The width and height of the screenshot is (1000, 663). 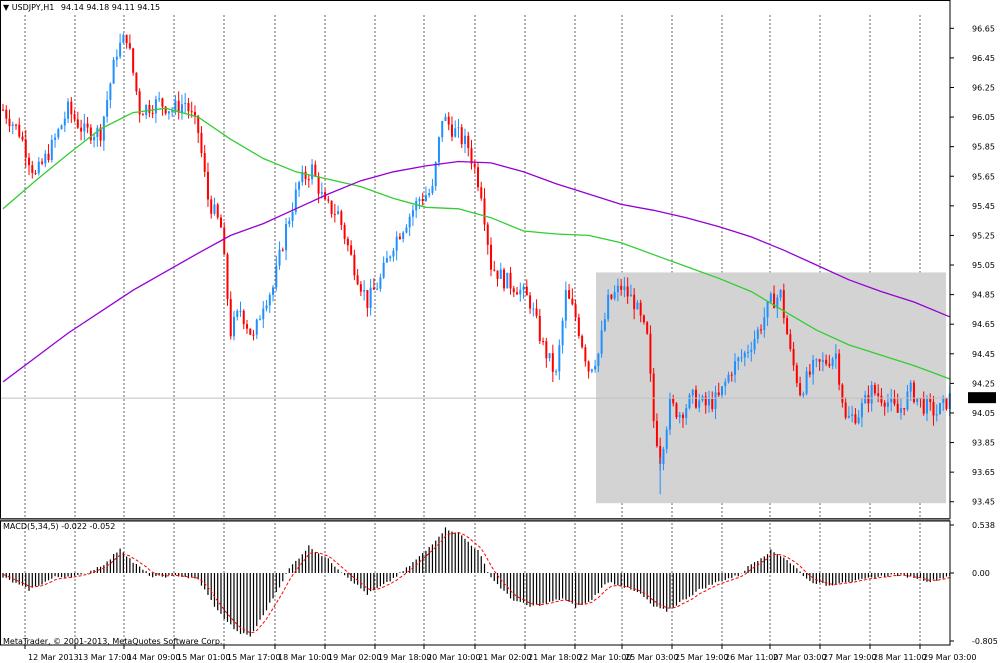 What do you see at coordinates (983, 117) in the screenshot?
I see `y-tick-label: 96.05` at bounding box center [983, 117].